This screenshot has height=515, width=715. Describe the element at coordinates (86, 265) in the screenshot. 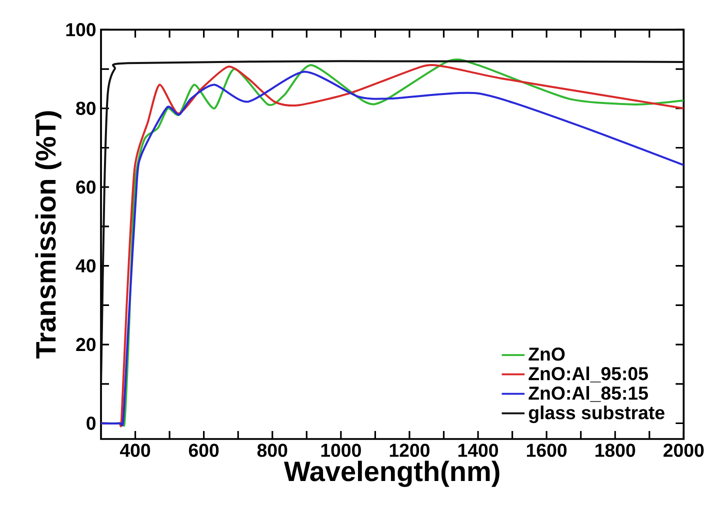

I see `y-tick-label: 40` at that location.